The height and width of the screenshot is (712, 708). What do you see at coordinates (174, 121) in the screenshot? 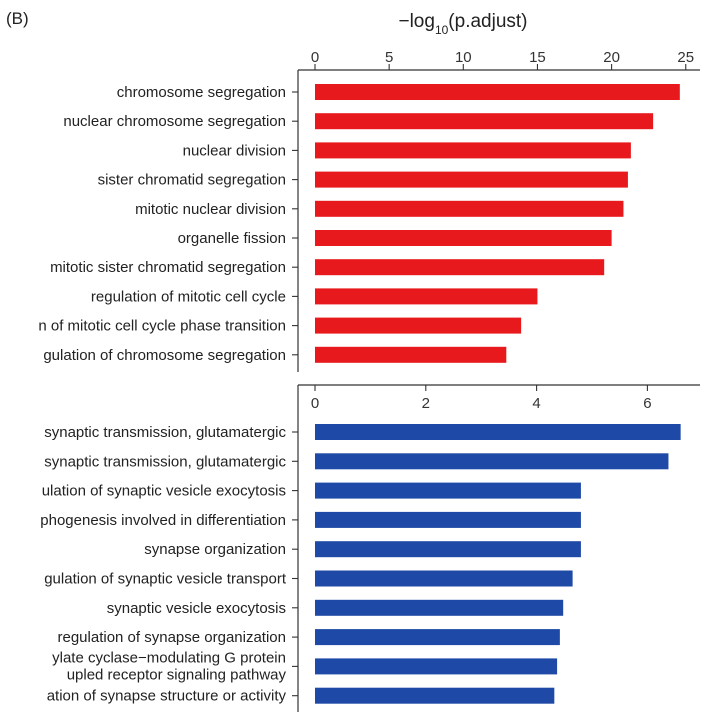
I see `top-category-label: nuclear chromosome segregation` at bounding box center [174, 121].